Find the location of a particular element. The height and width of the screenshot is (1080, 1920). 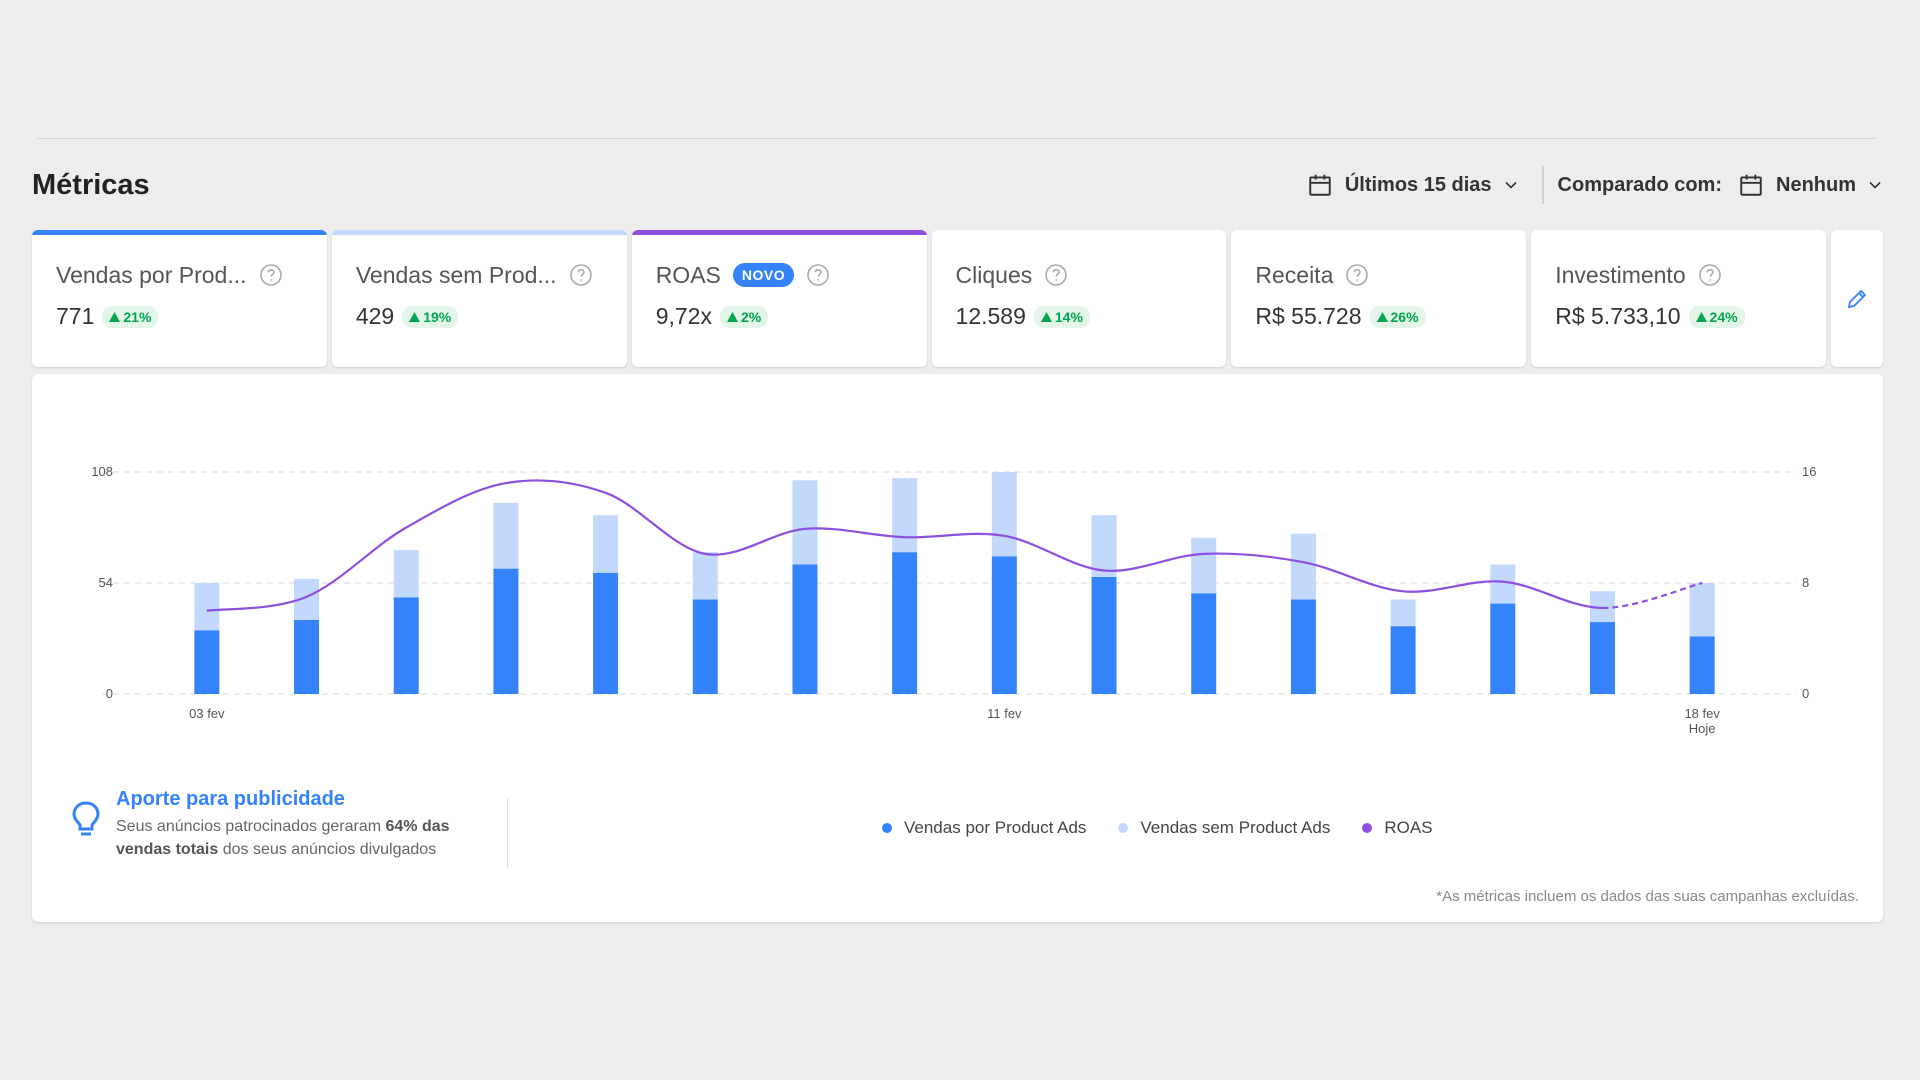

card-value-row: 12.589 14% is located at coordinates (1091, 316).